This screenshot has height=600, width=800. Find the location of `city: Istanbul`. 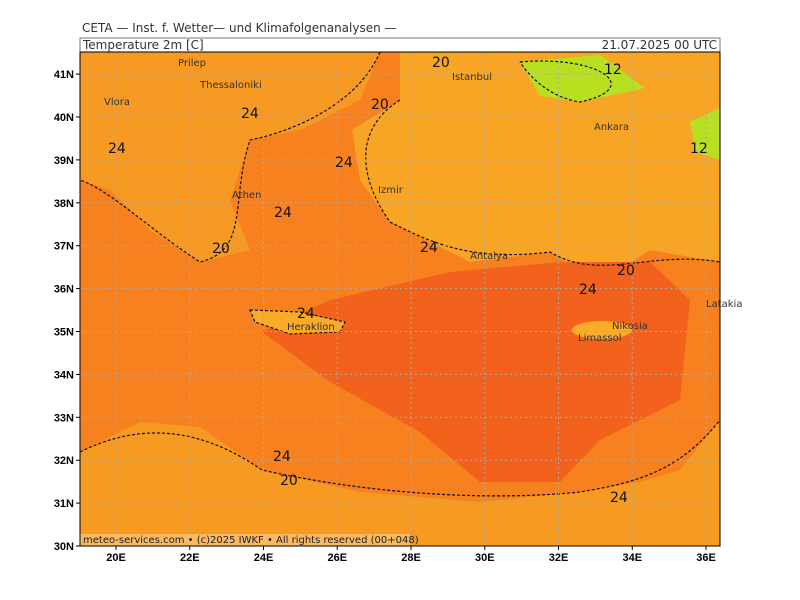

city: Istanbul is located at coordinates (472, 77).